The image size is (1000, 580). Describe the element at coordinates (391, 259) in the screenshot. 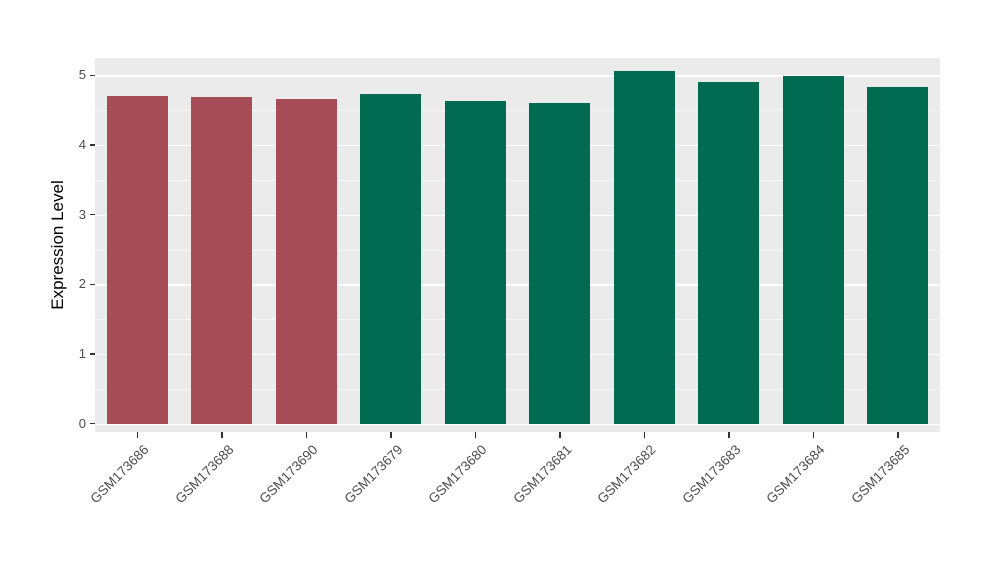

I see `bar-GSM173679` at that location.